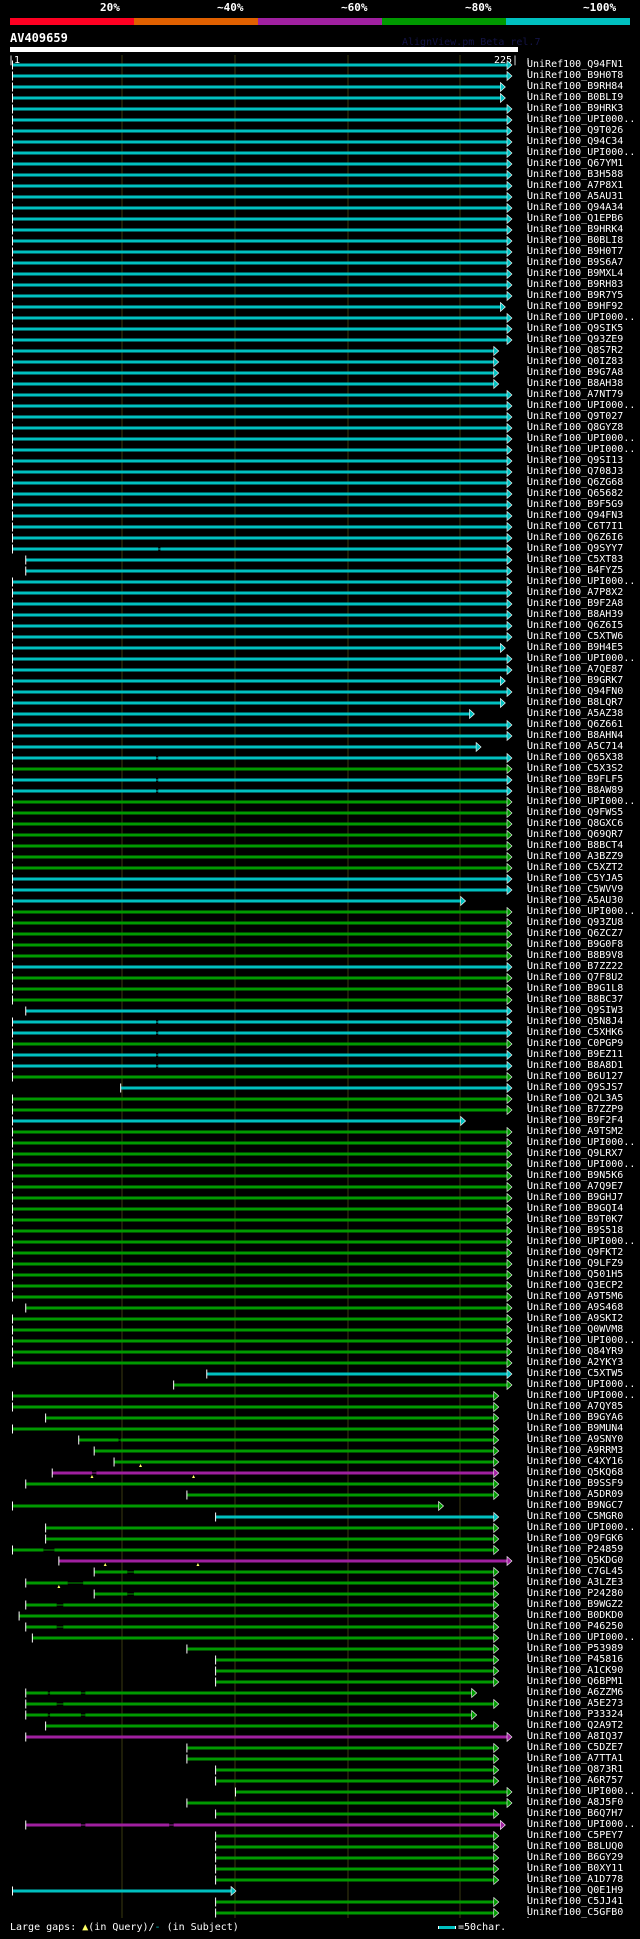 The height and width of the screenshot is (1939, 640). What do you see at coordinates (575, 548) in the screenshot?
I see `hit-label: UniRef100_Q9SYY7` at bounding box center [575, 548].